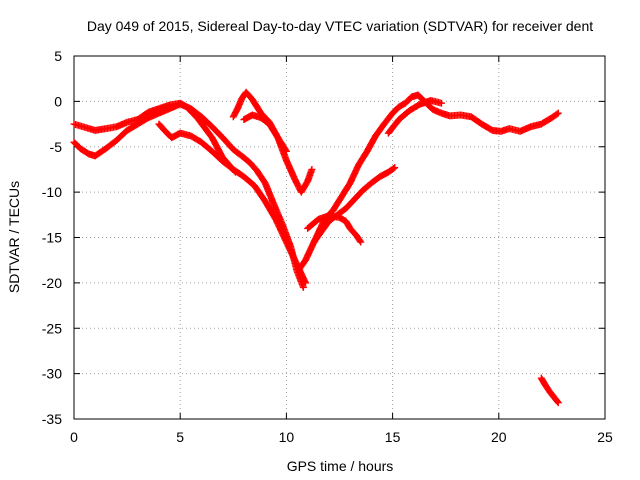  What do you see at coordinates (52, 238) in the screenshot?
I see `y-tick-label: -15` at bounding box center [52, 238].